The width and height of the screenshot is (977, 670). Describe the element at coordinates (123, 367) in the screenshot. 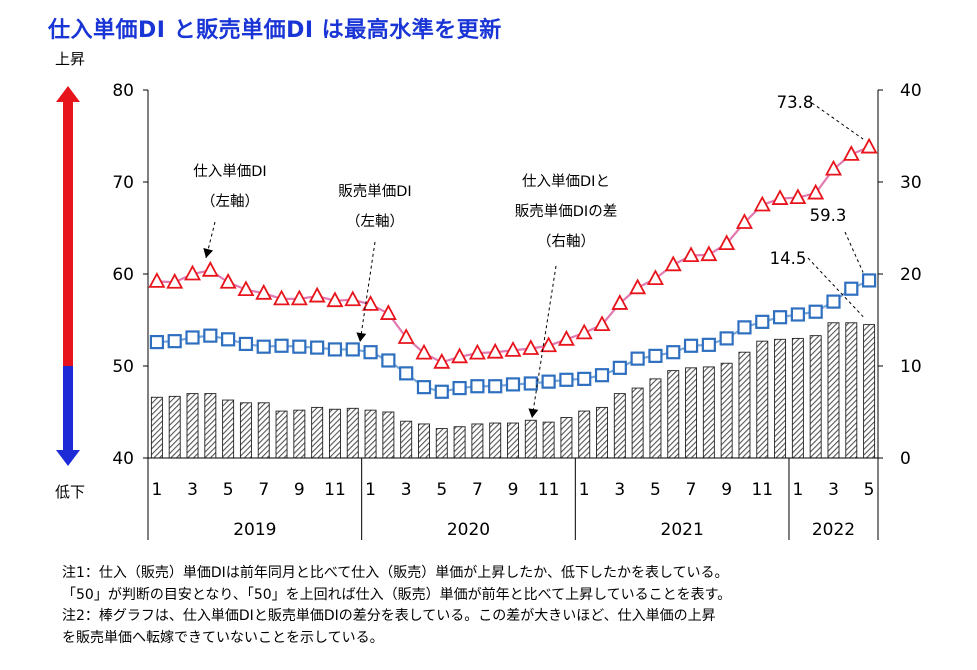

I see `left-tick-label: 50` at that location.